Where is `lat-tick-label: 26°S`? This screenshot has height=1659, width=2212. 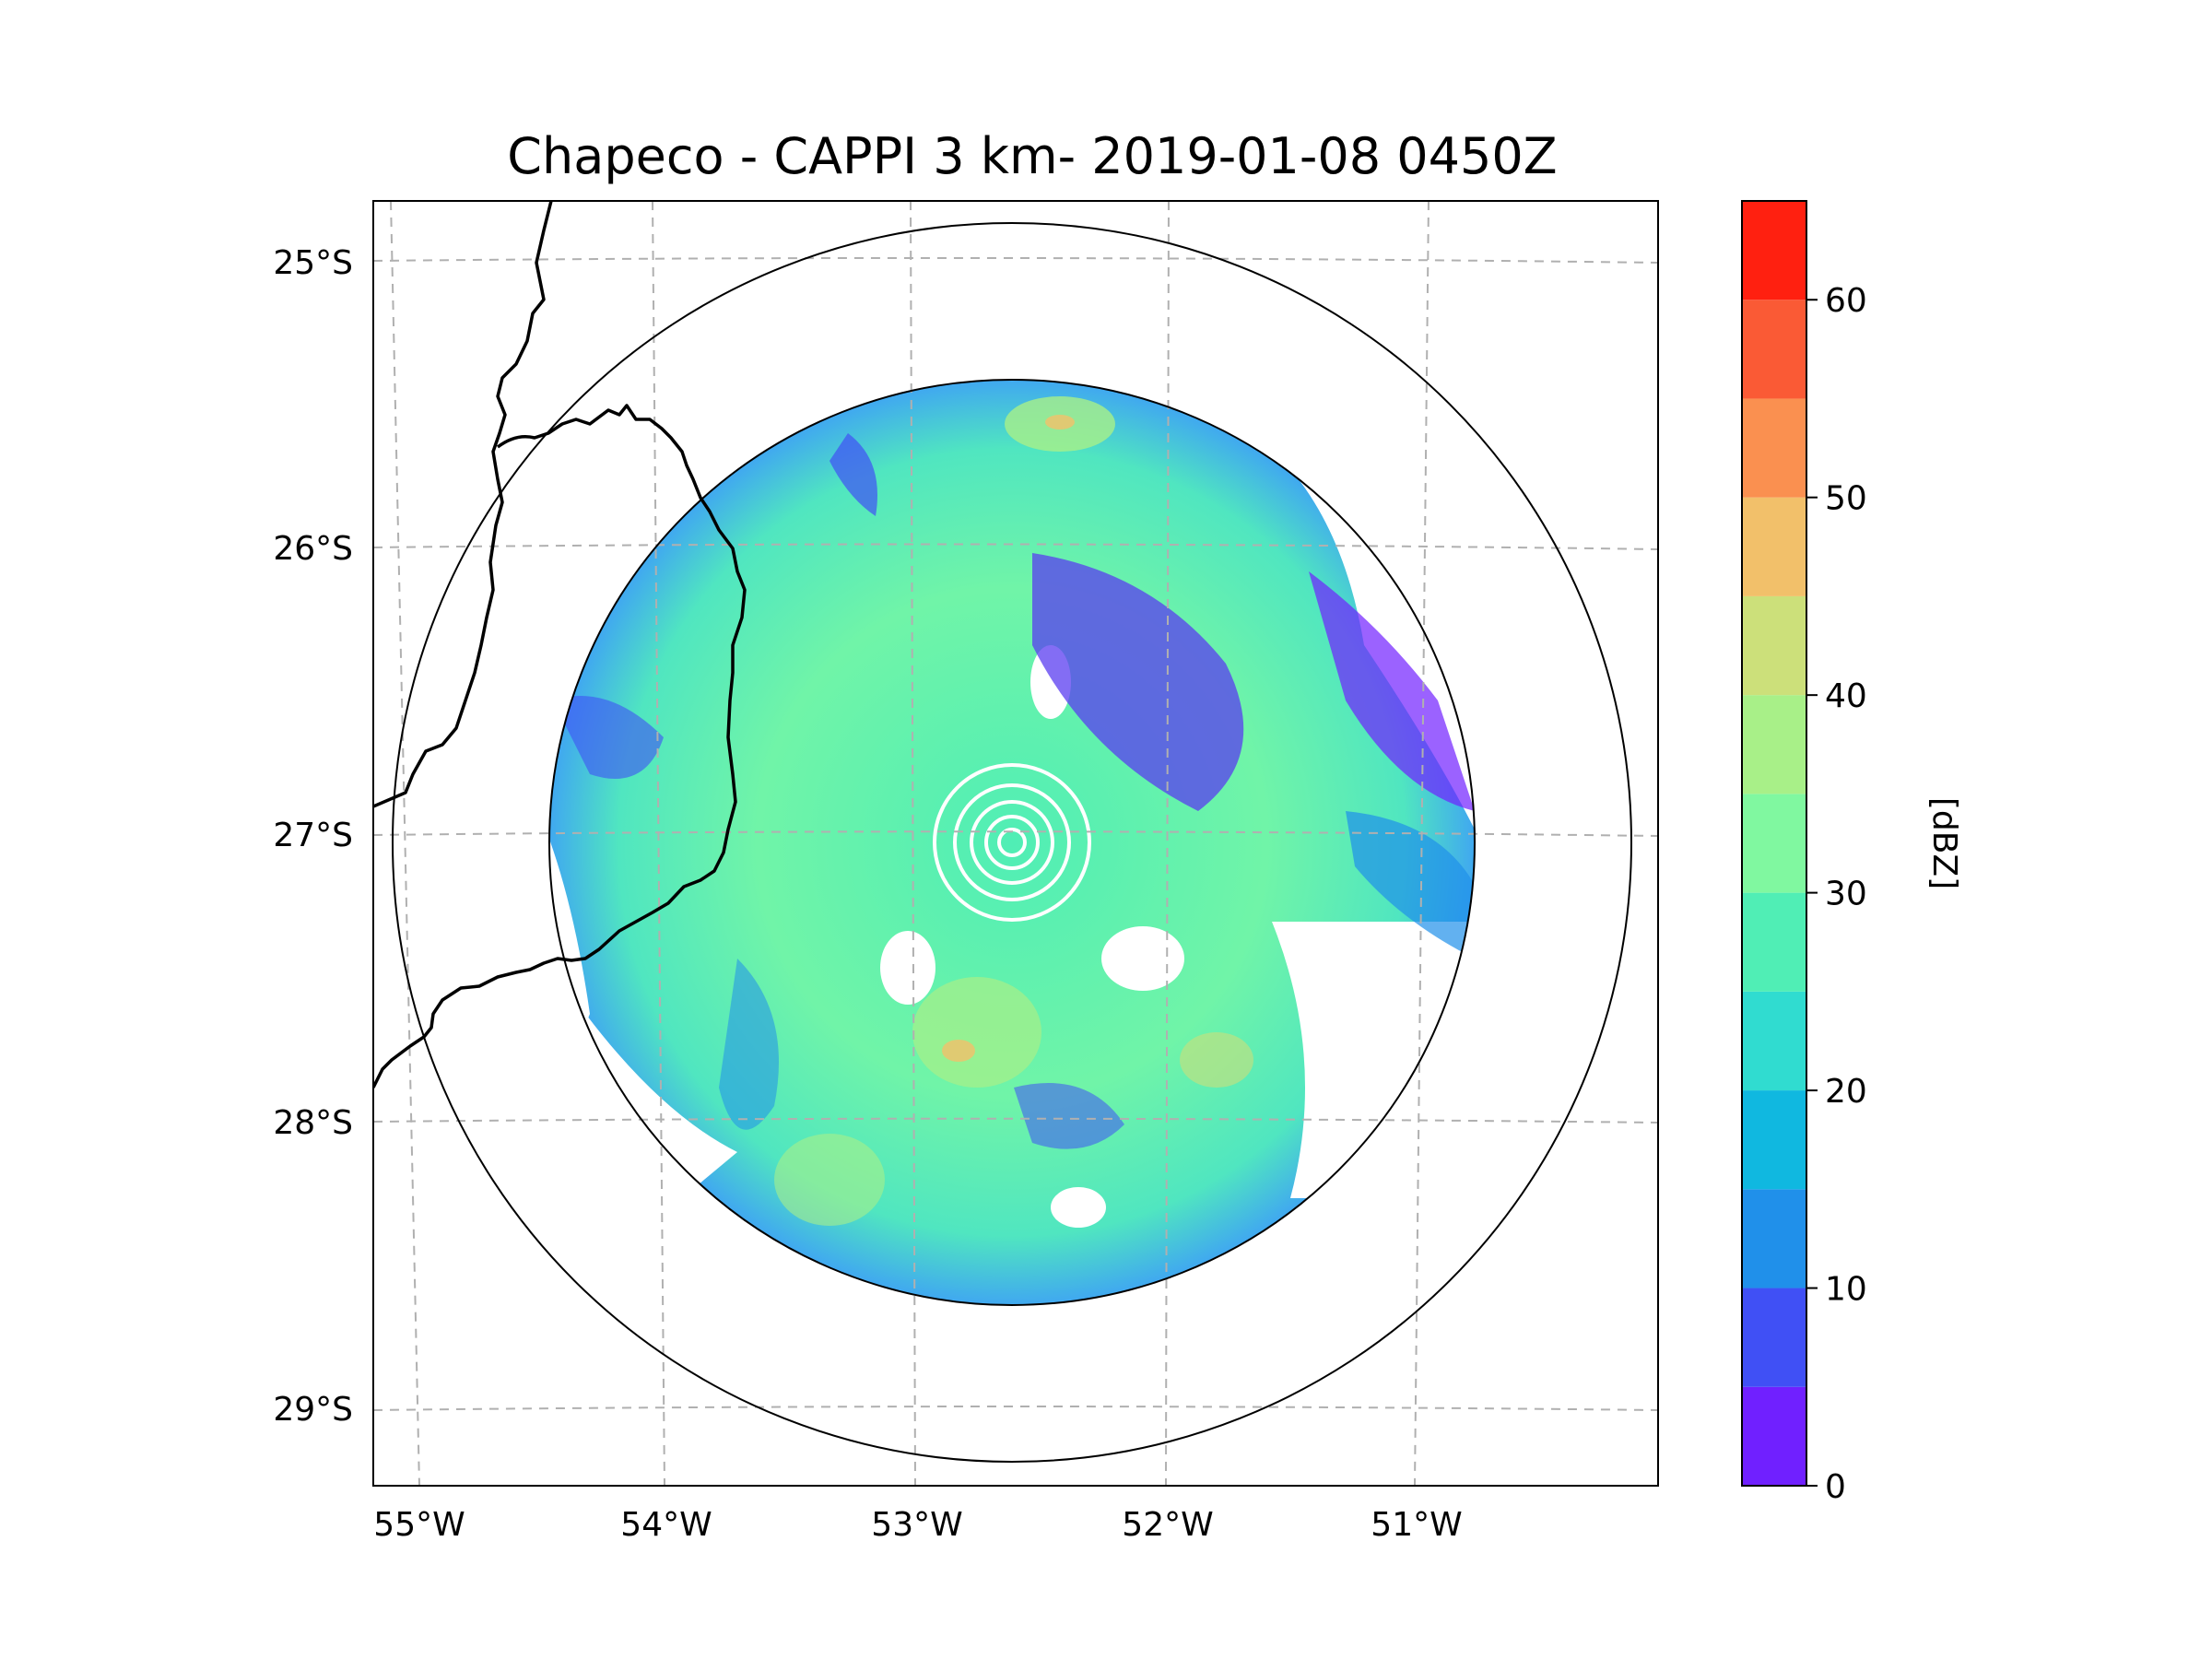 lat-tick-label: 26°S is located at coordinates (313, 549).